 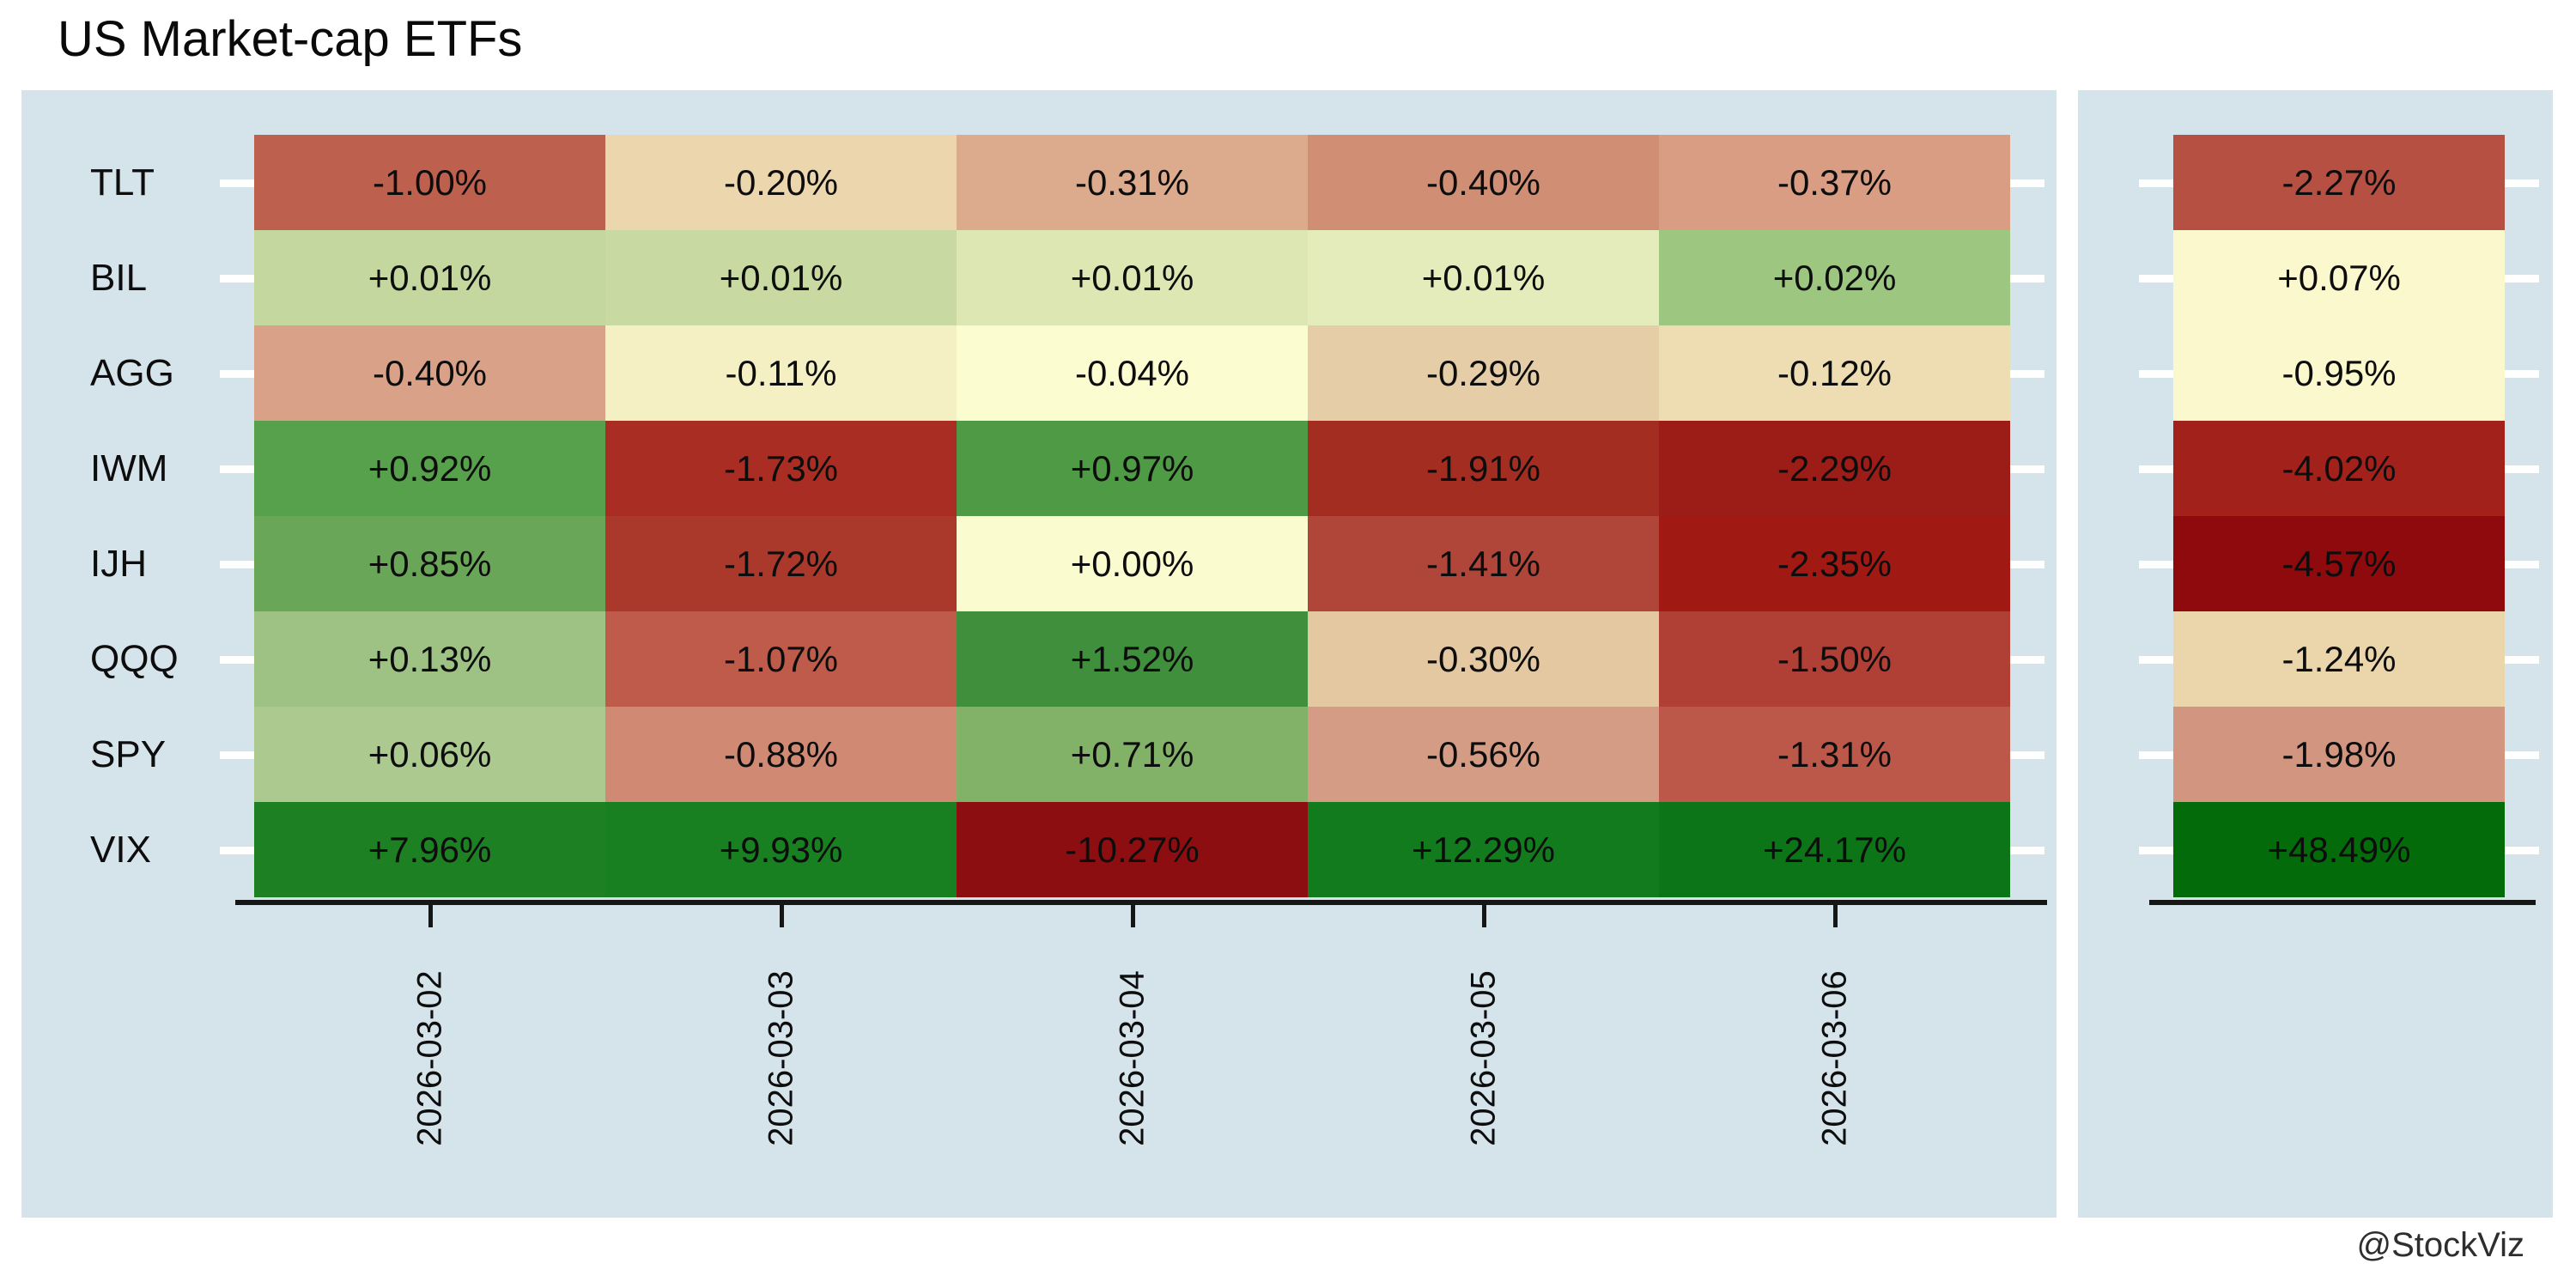 What do you see at coordinates (429, 1058) in the screenshot?
I see `date-label: 2026-03-02` at bounding box center [429, 1058].